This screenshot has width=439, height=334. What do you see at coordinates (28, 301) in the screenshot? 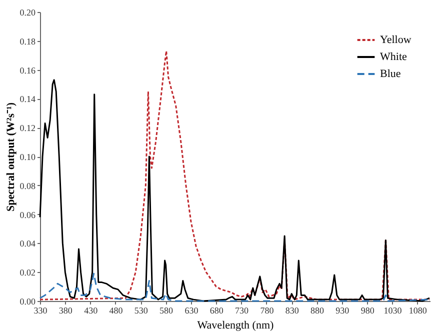
I see `y-tick-label: 0.00` at bounding box center [28, 301].